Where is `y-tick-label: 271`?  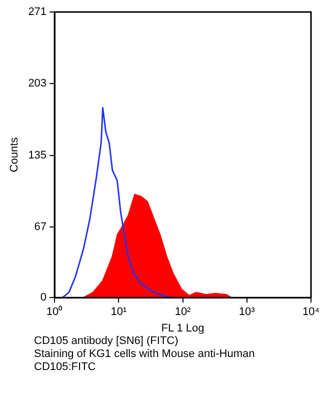
y-tick-label: 271 is located at coordinates (37, 12).